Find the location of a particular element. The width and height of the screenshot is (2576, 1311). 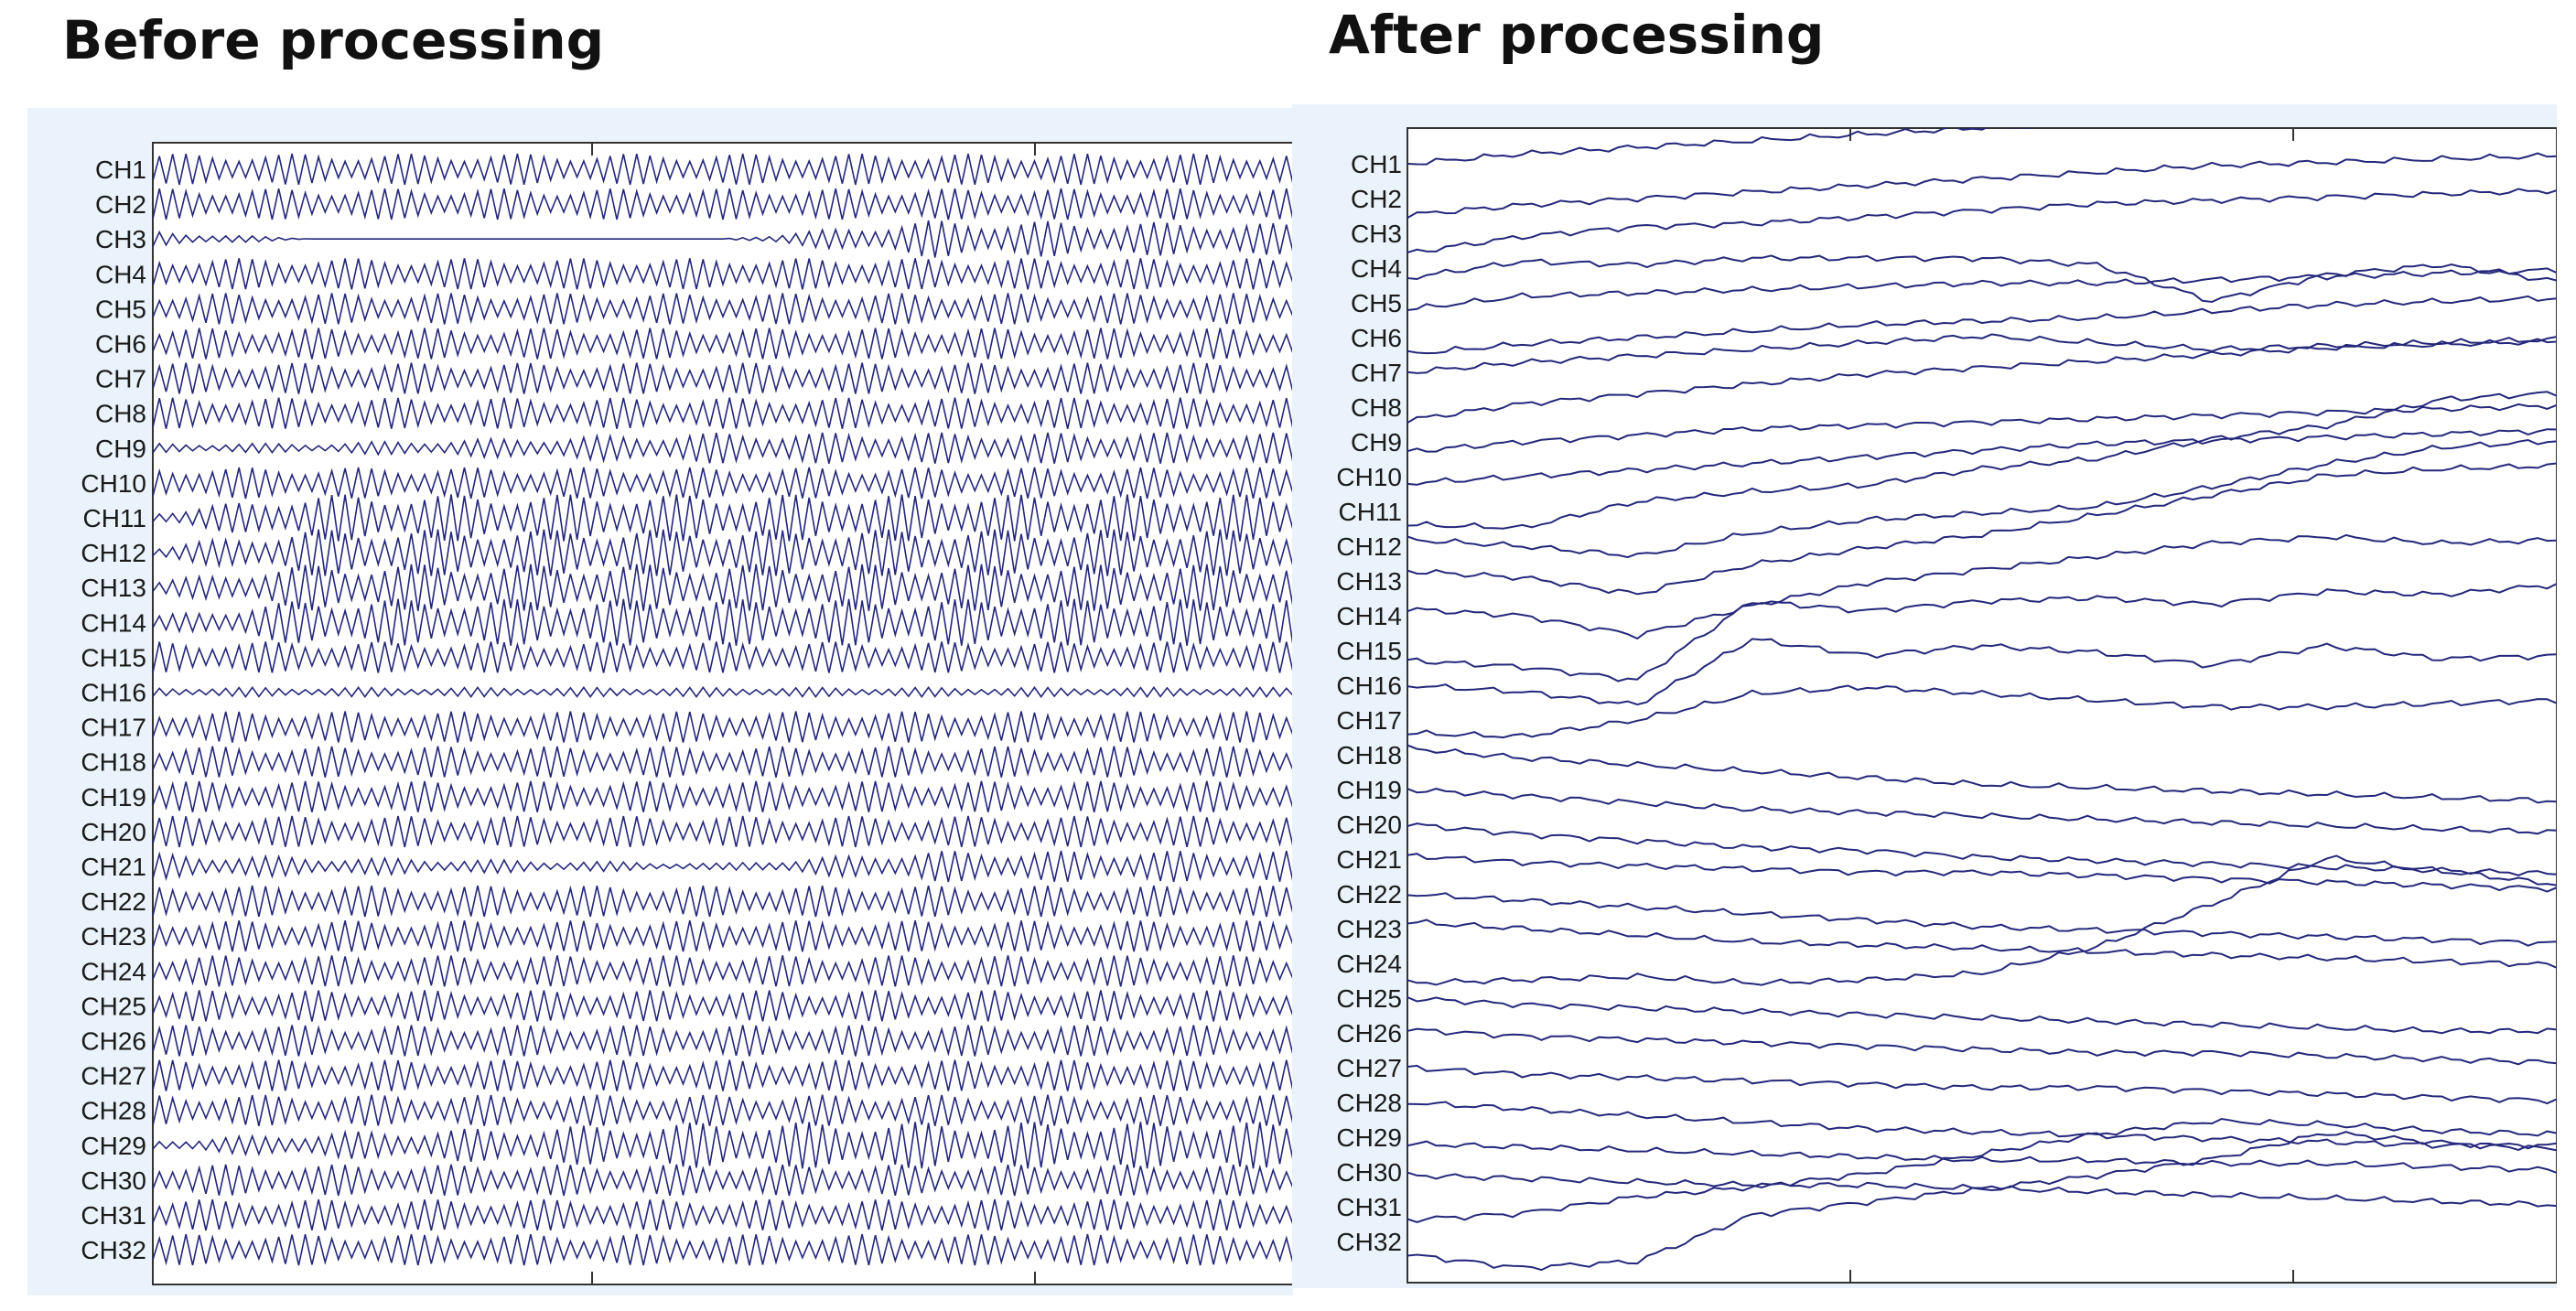

processed-trace-ch5 is located at coordinates (1982, 289).